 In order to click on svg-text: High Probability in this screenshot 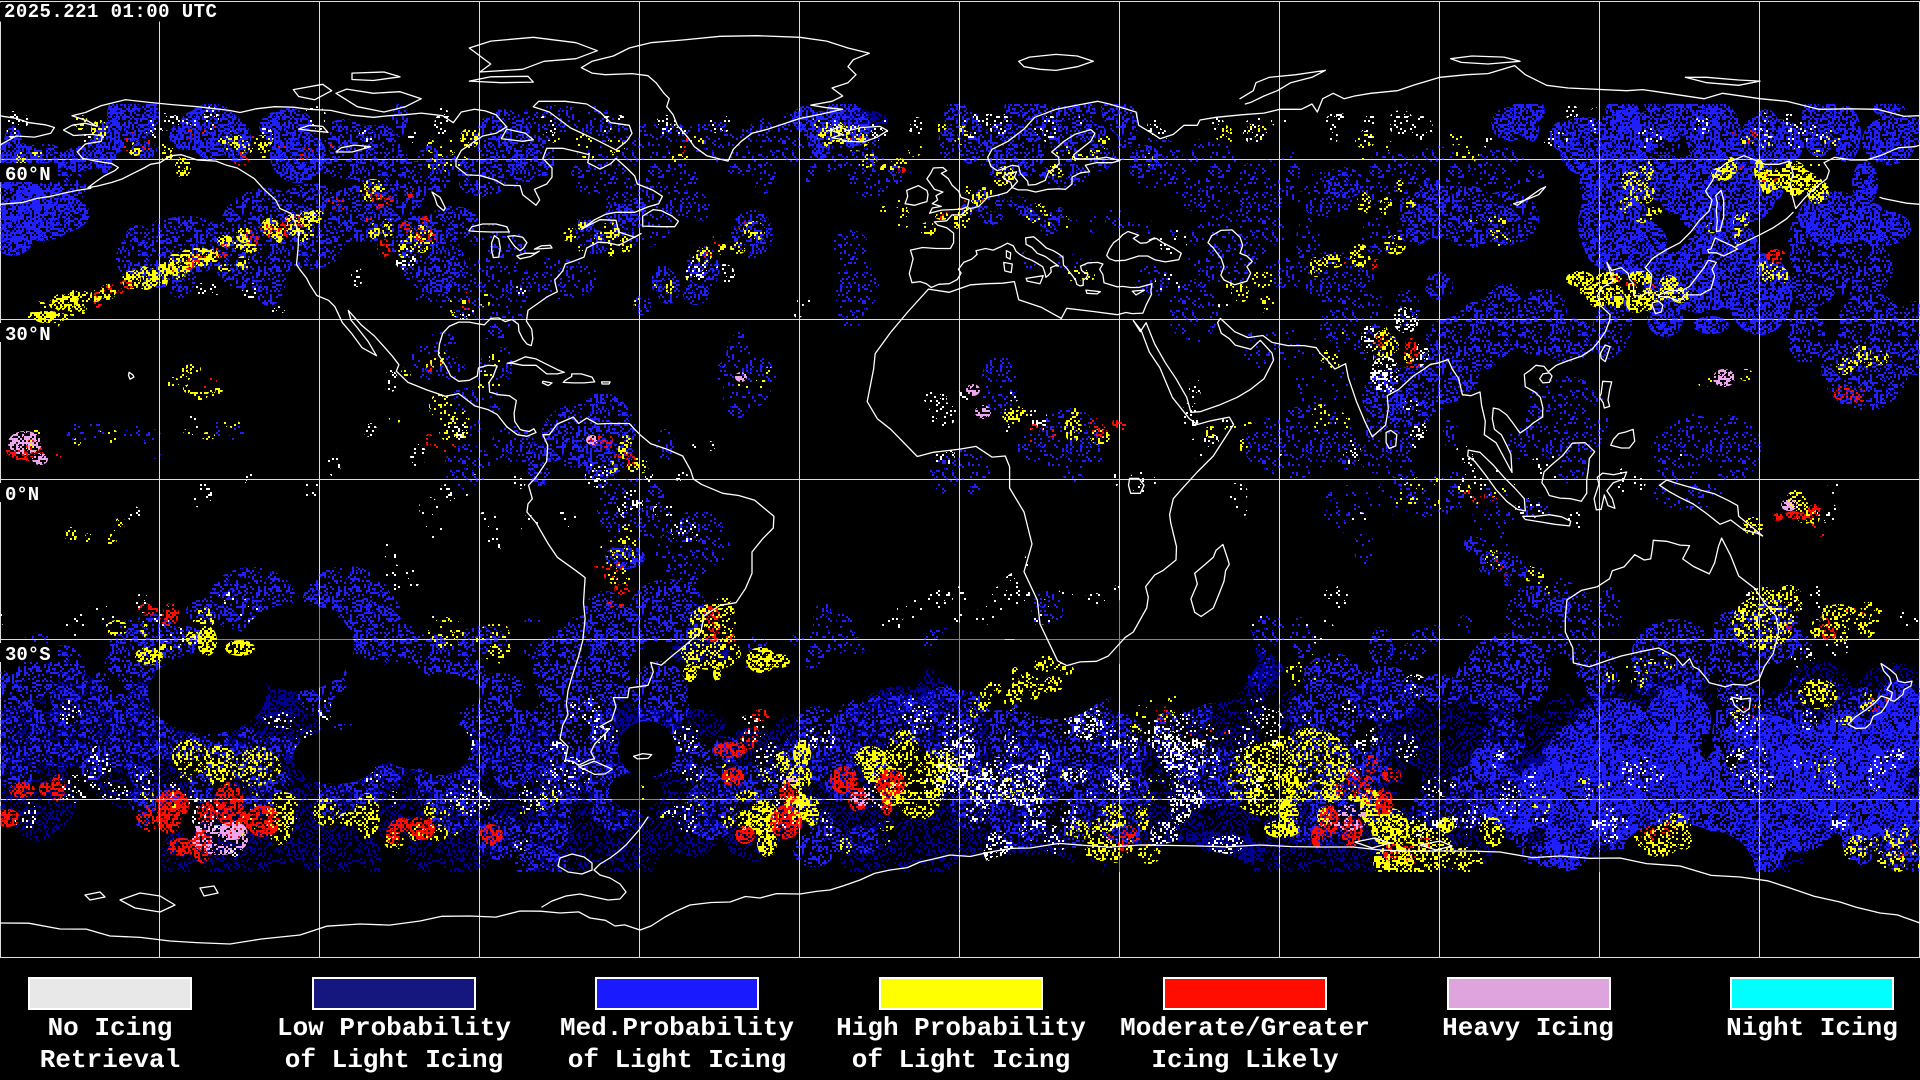, I will do `click(961, 1028)`.